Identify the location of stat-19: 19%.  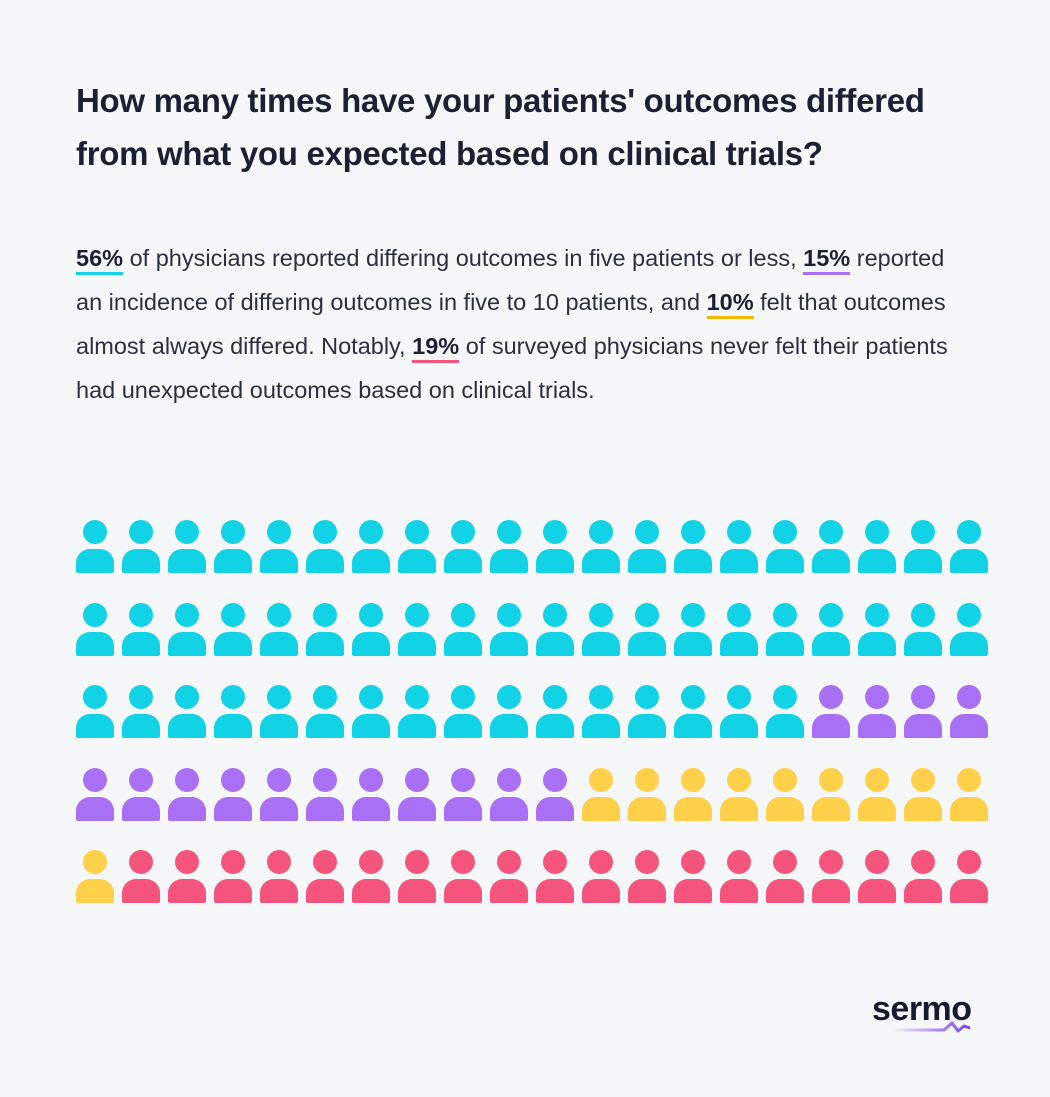
(436, 348).